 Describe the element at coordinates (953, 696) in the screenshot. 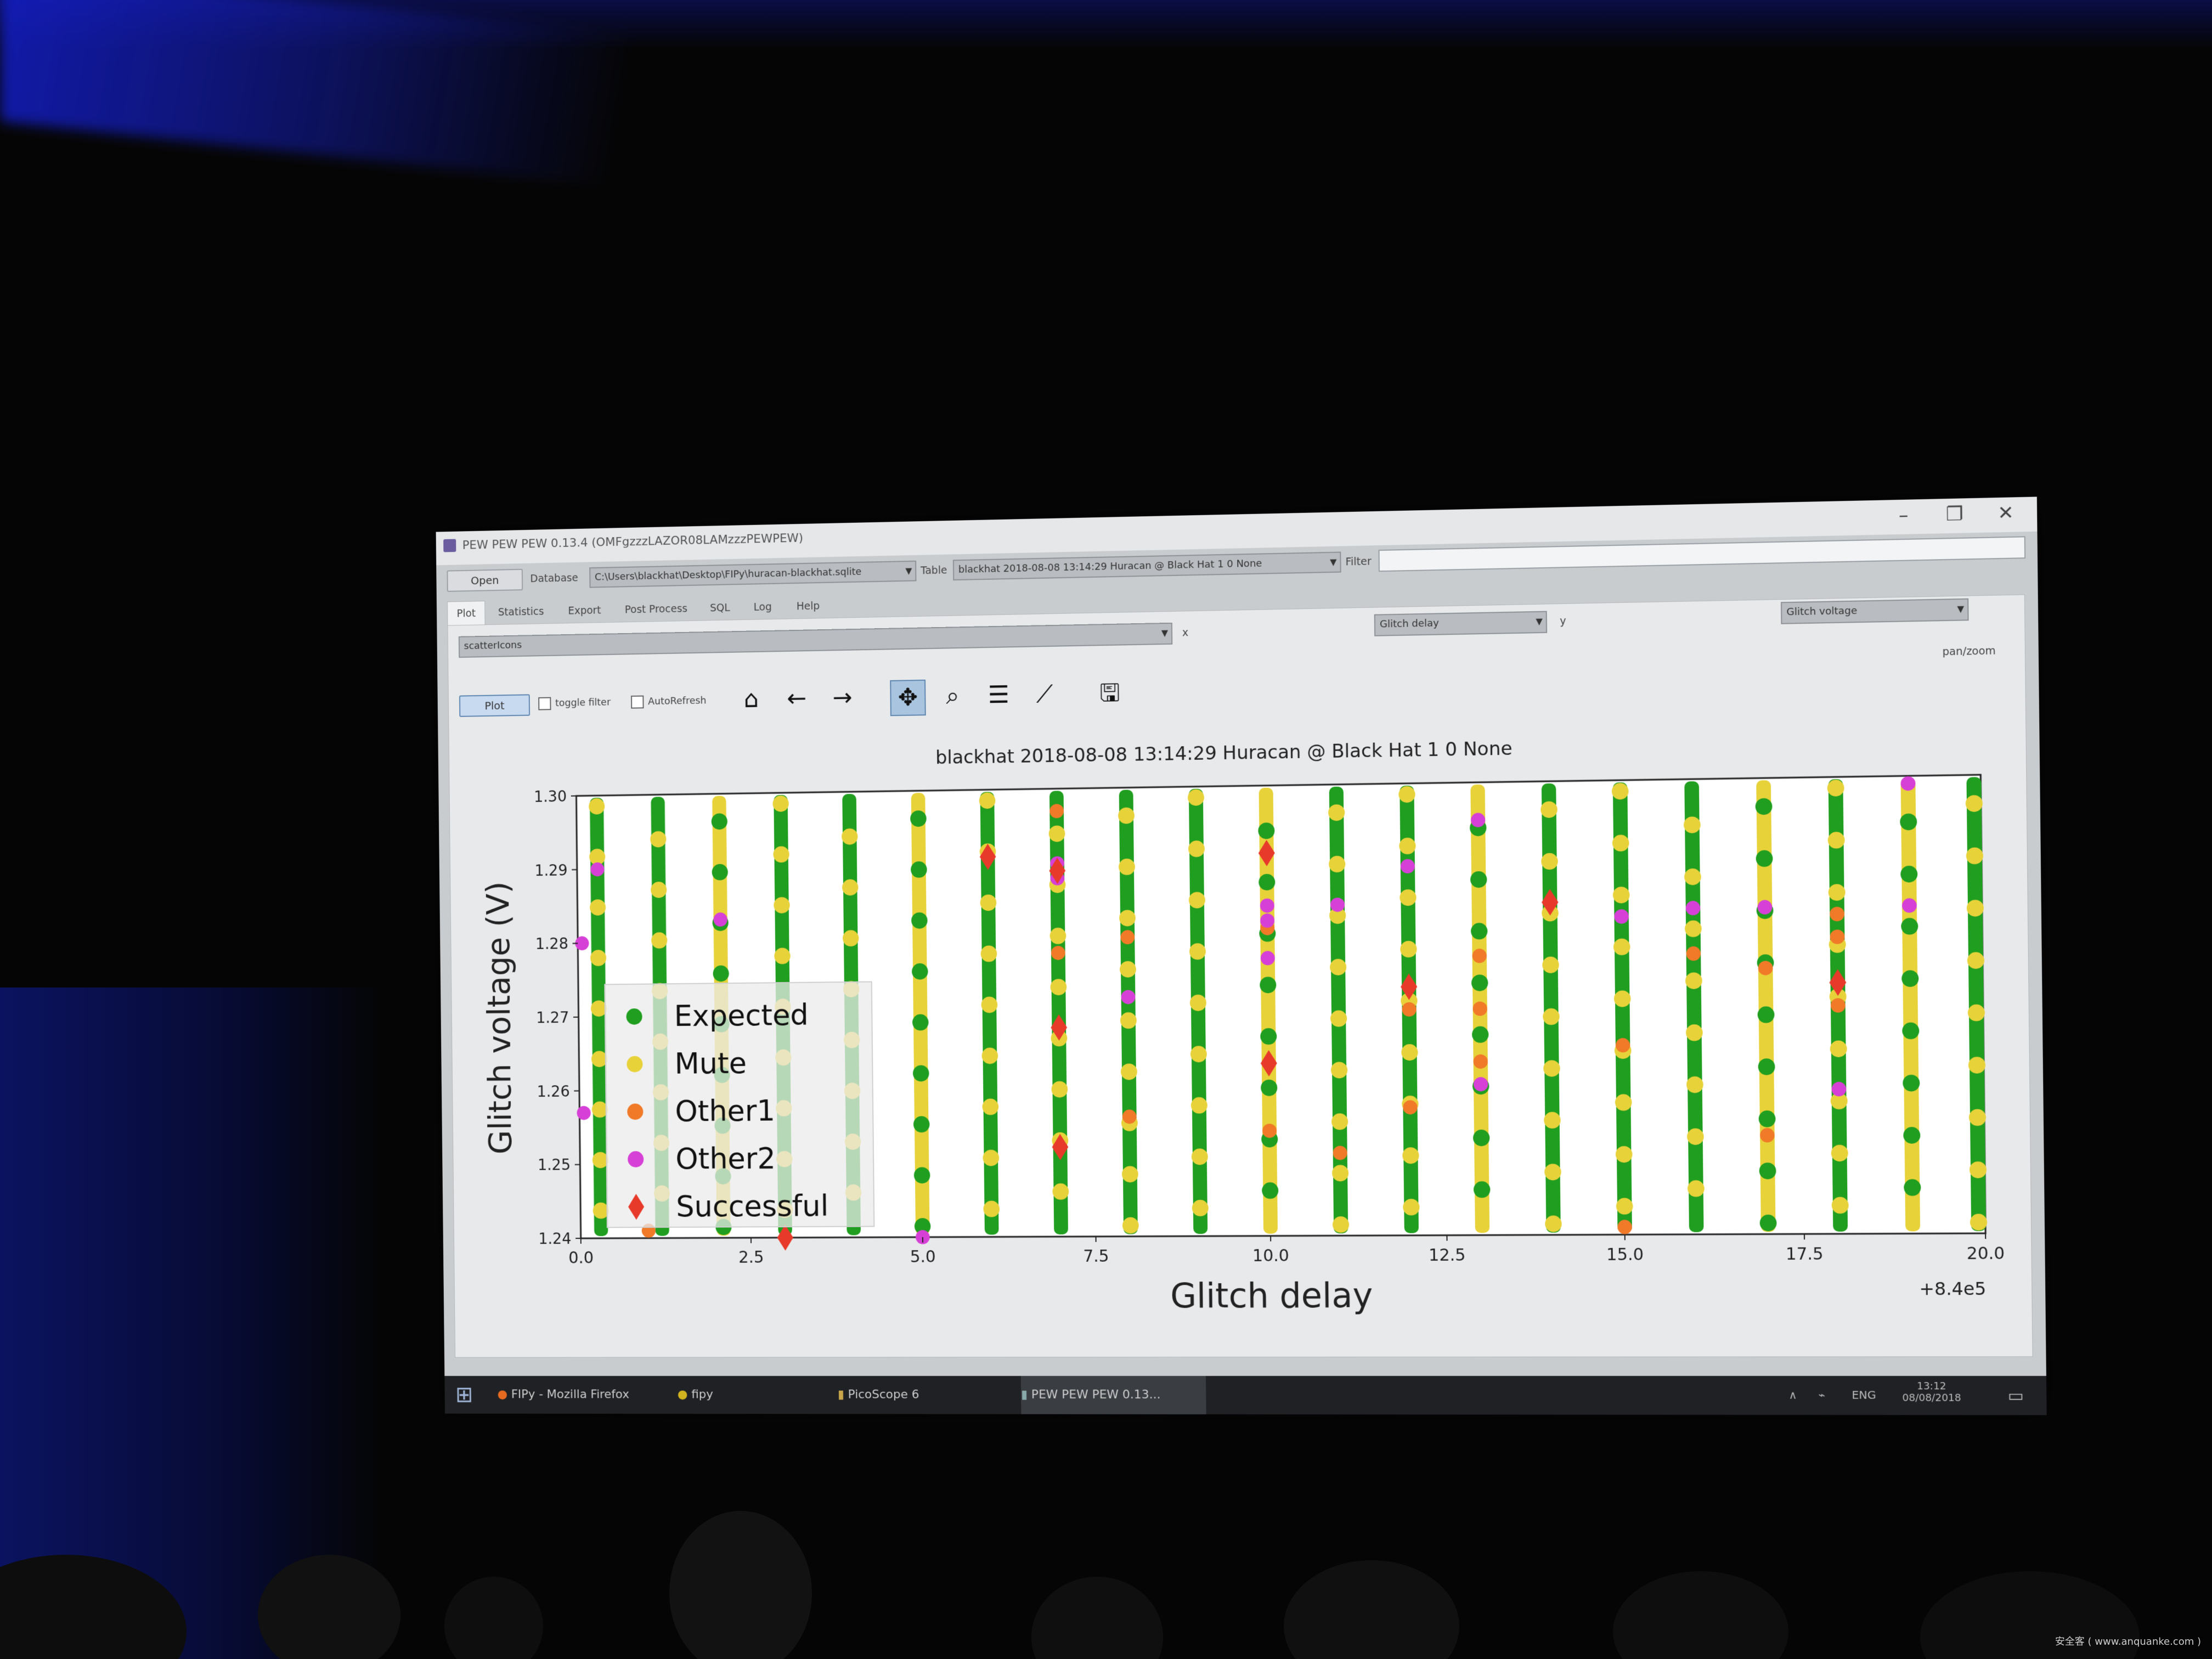

I see `zoom-icon: ⌕` at that location.